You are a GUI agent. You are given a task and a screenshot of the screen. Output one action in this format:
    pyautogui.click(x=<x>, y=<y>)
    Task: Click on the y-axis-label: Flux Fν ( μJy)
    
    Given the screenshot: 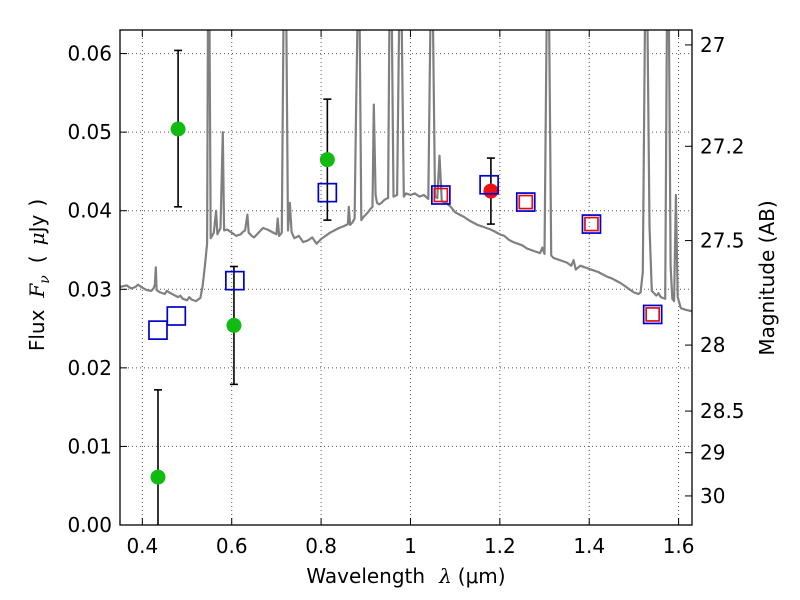 What is the action you would take?
    pyautogui.click(x=39, y=275)
    